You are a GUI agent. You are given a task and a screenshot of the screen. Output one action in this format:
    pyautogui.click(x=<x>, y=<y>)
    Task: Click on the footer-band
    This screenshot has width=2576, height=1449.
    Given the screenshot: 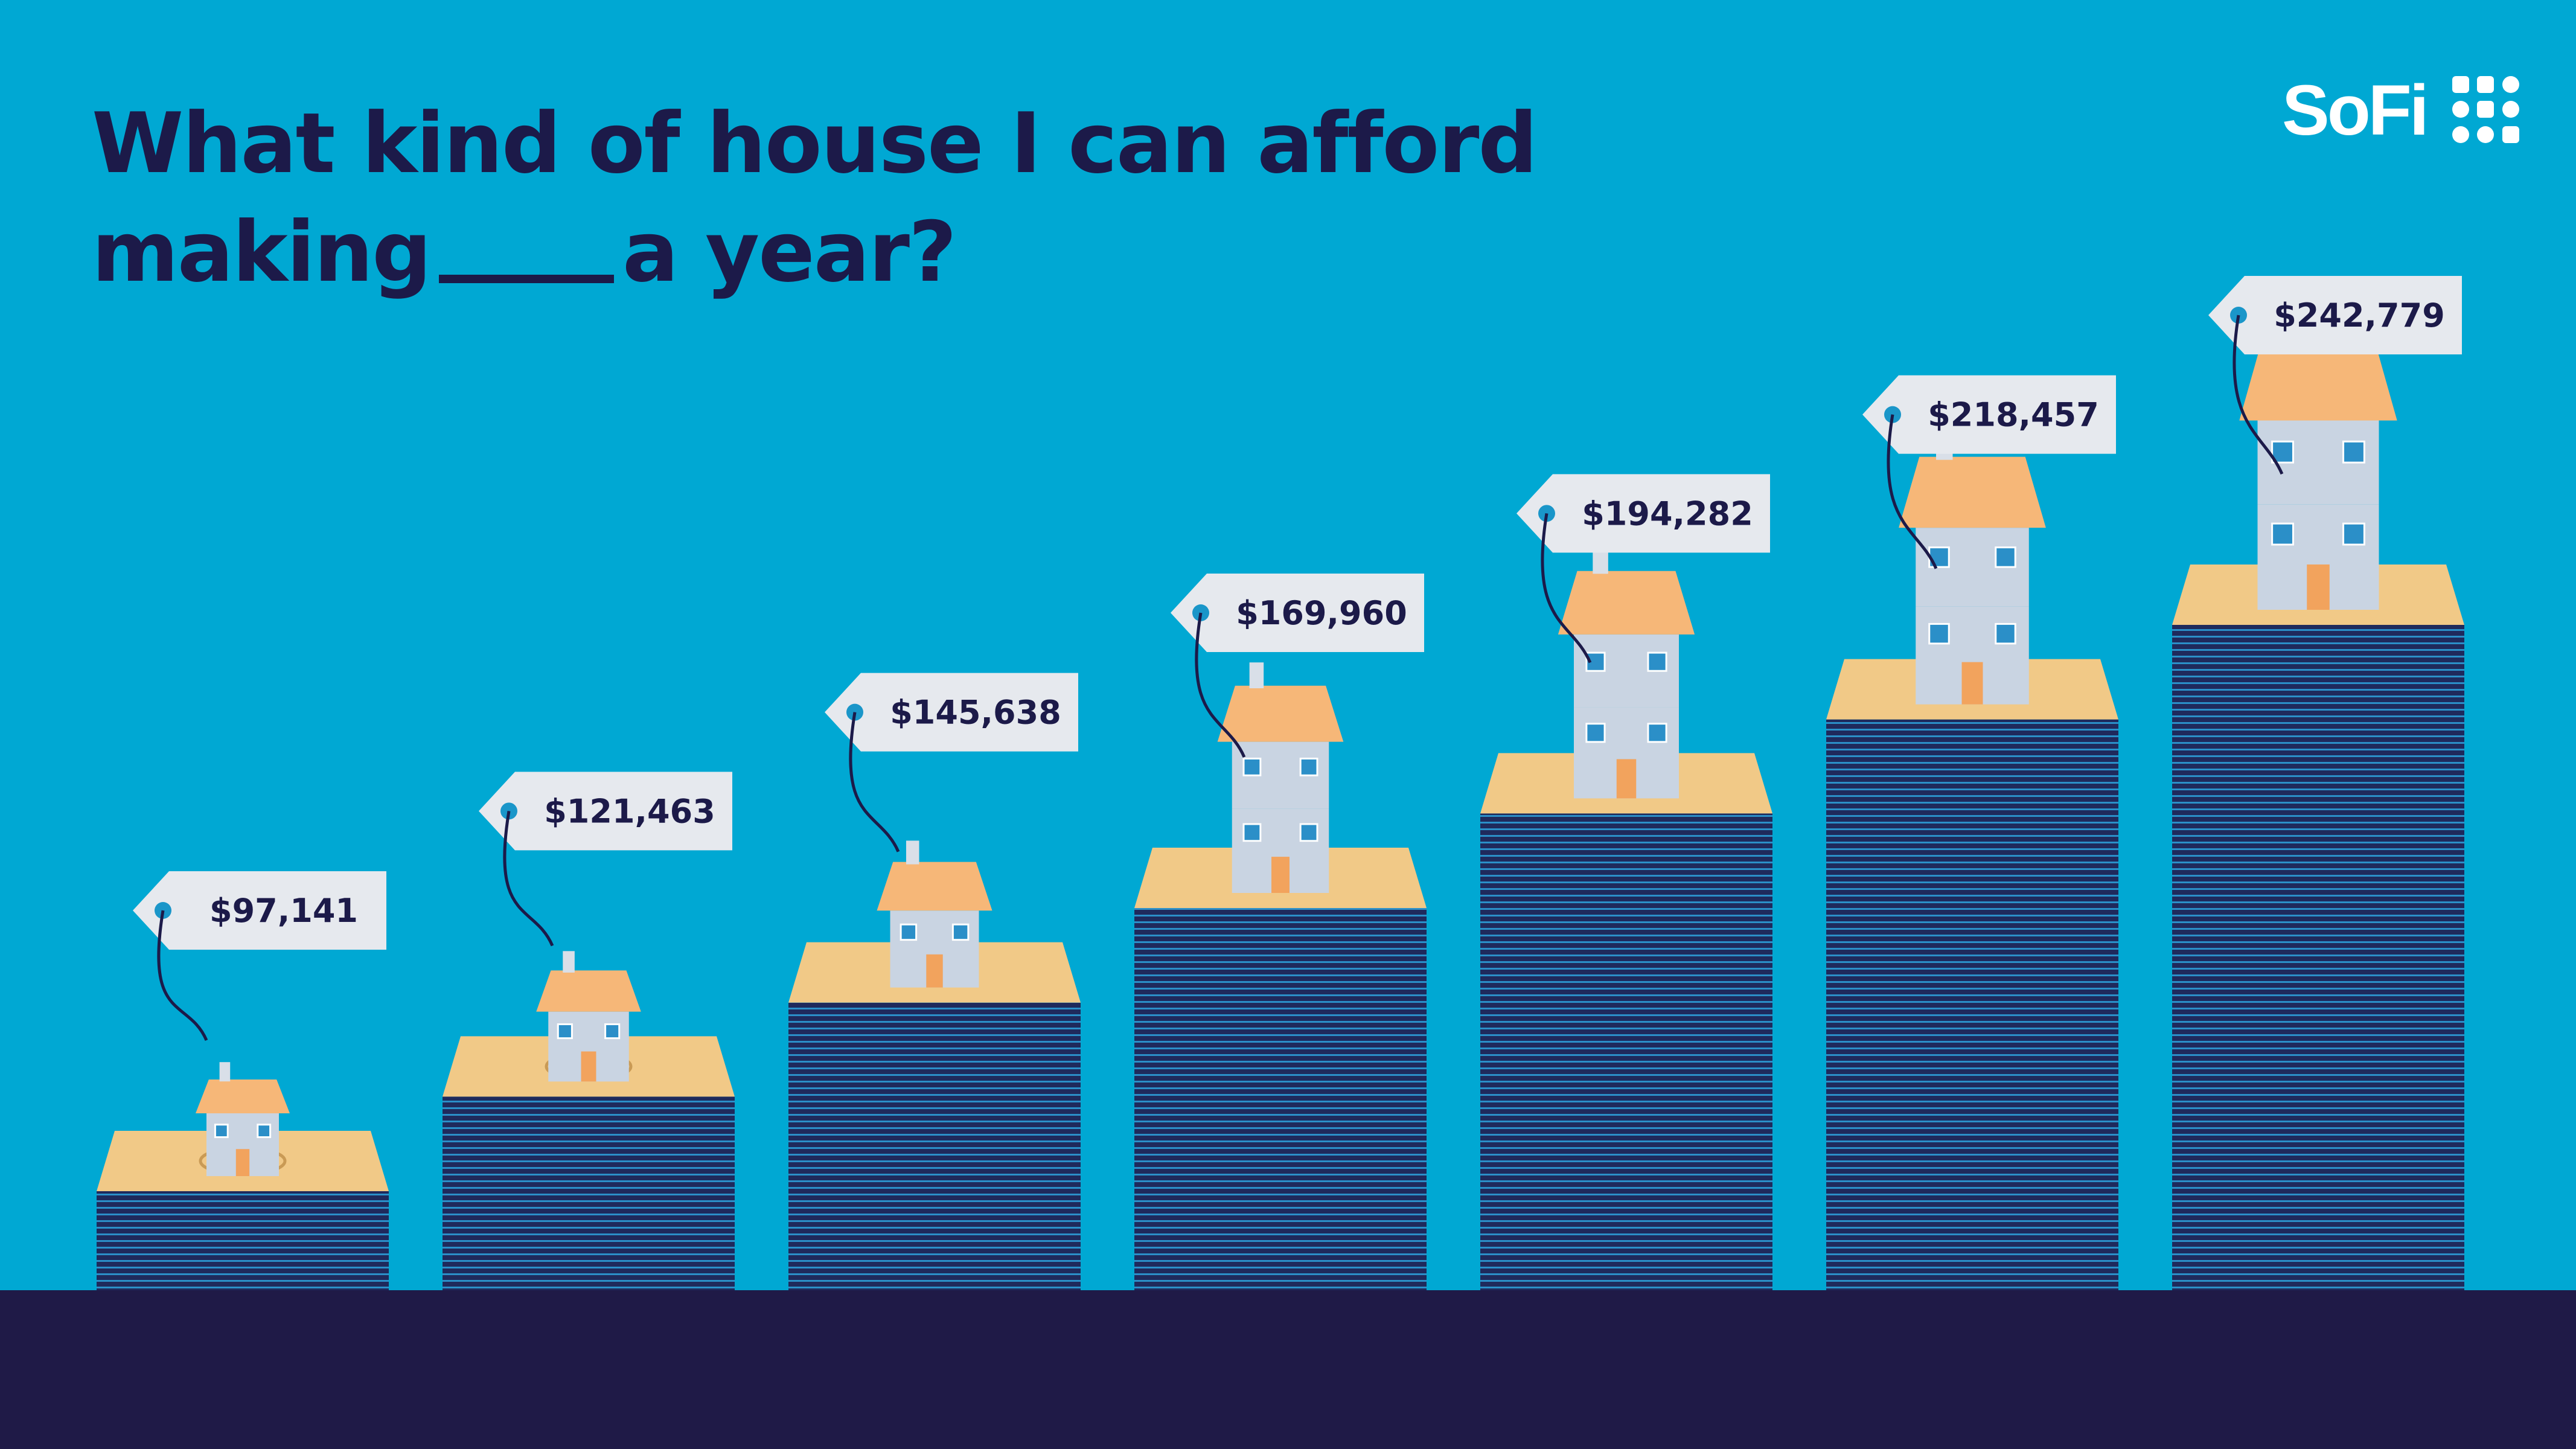 What is the action you would take?
    pyautogui.click(x=1288, y=1369)
    